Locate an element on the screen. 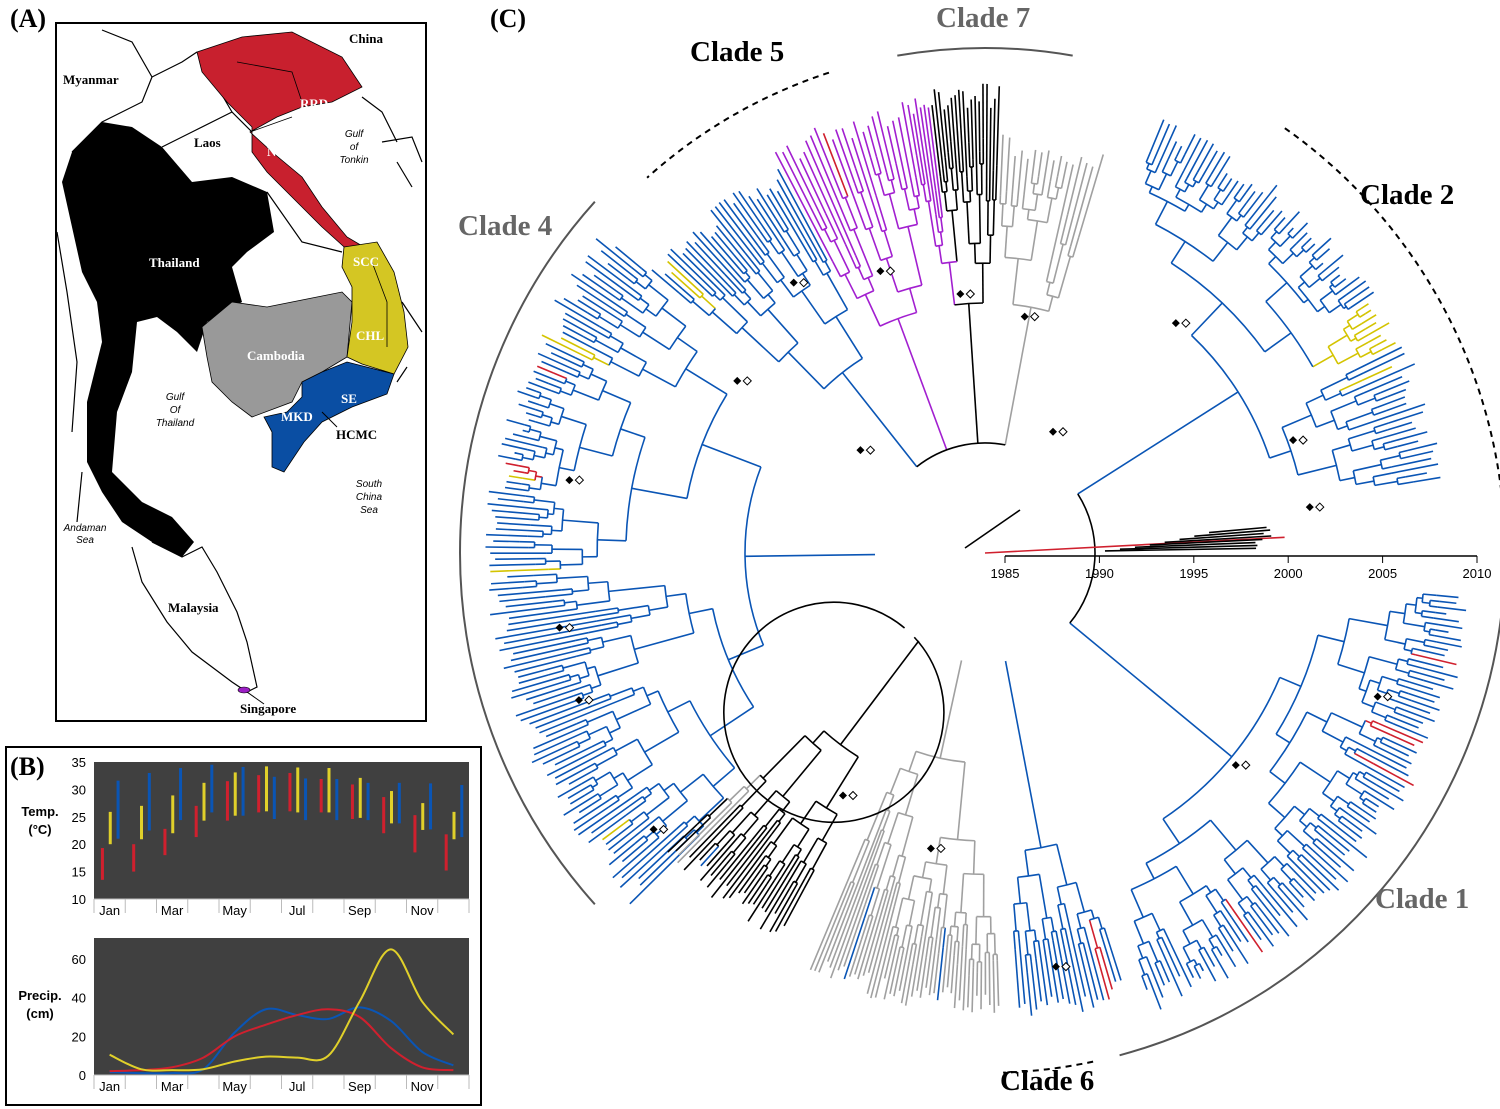  support-diamond-open is located at coordinates (747, 381).